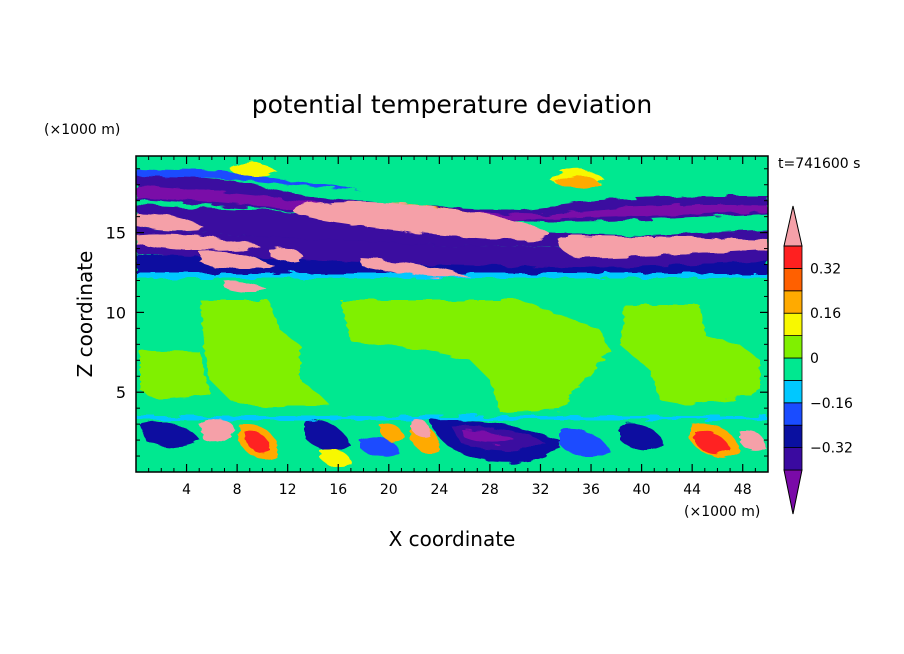 The width and height of the screenshot is (904, 654). What do you see at coordinates (793, 226) in the screenshot?
I see `colorbar-top-triangle` at bounding box center [793, 226].